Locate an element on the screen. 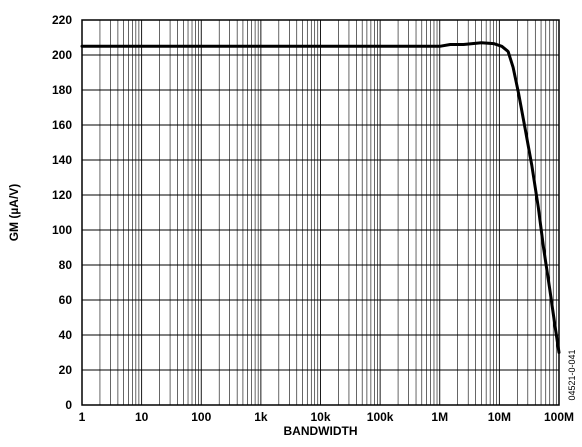  y-tick-label: 60 is located at coordinates (66, 300).